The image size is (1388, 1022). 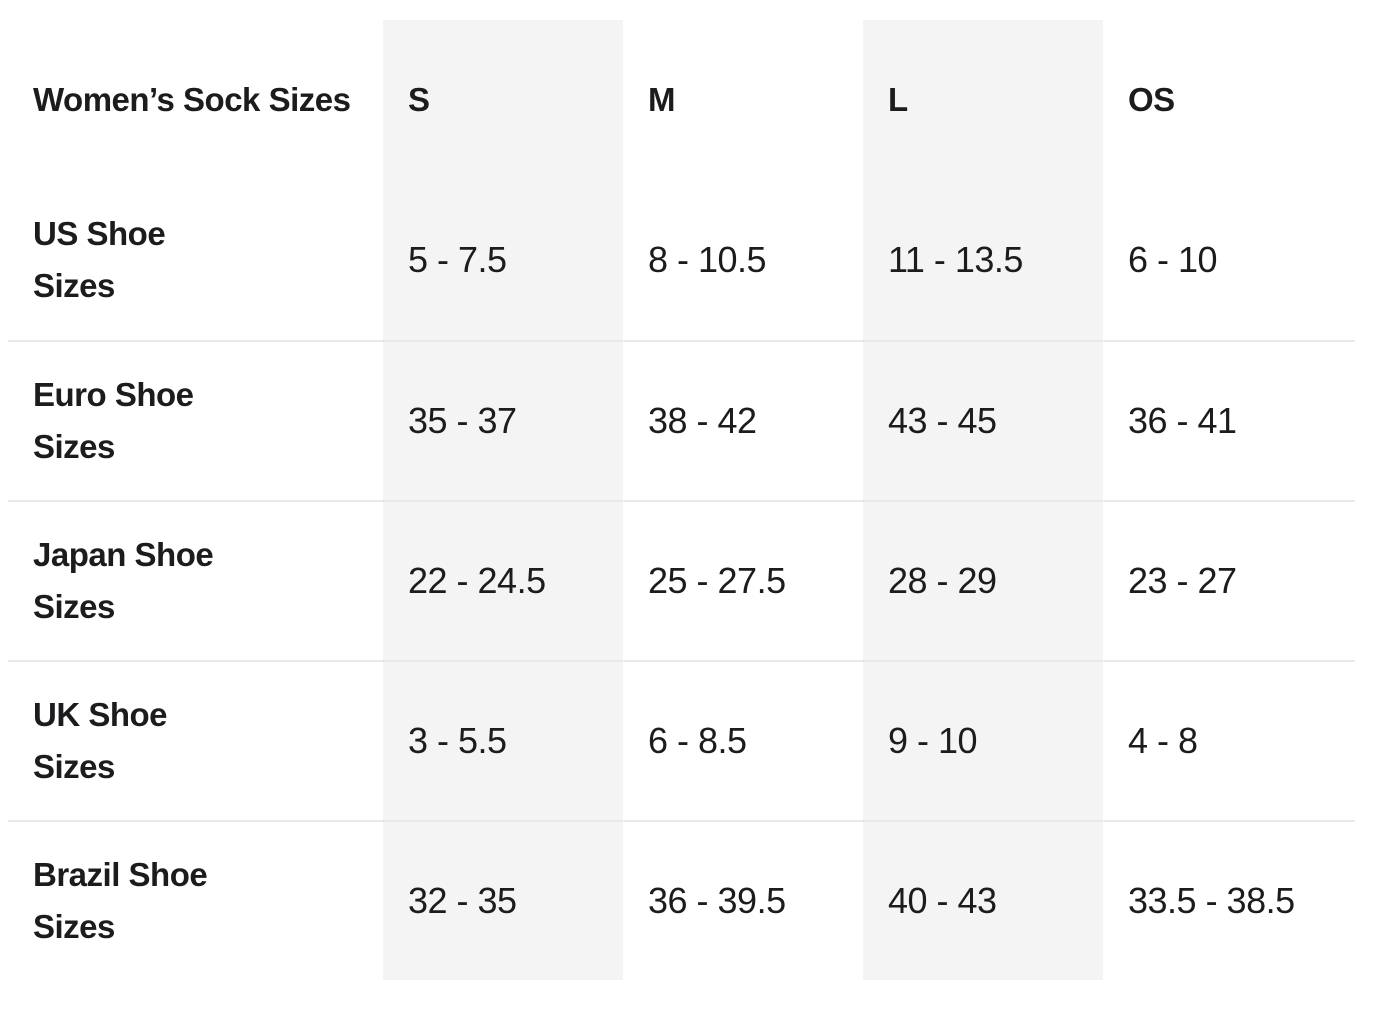 What do you see at coordinates (1163, 740) in the screenshot?
I see `cell-value: 4 - 8` at bounding box center [1163, 740].